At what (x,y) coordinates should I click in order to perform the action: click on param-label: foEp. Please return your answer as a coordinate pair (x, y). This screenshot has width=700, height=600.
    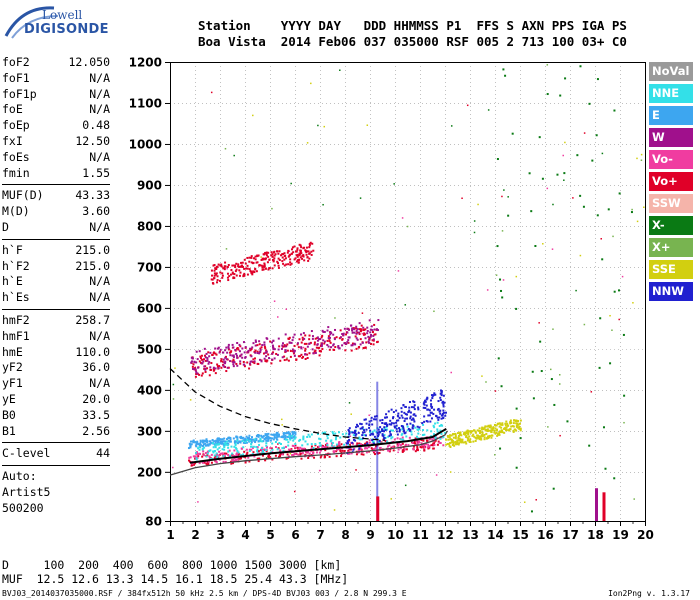
    Looking at the image, I should click on (16, 125).